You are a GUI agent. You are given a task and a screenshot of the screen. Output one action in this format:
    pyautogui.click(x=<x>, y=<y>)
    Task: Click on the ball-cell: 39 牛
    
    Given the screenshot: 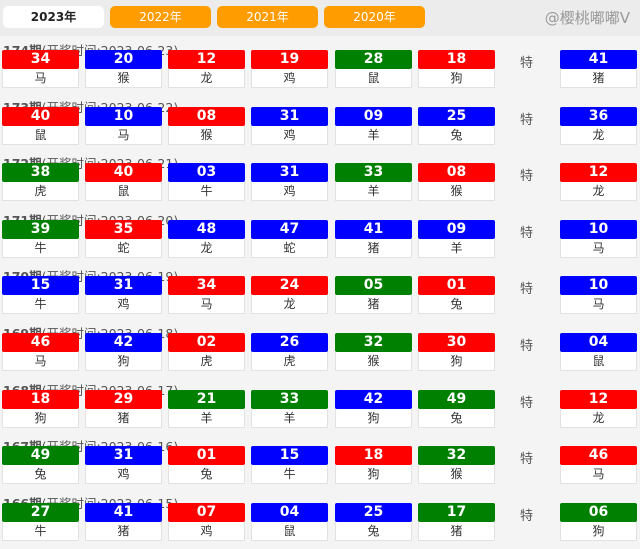 What is the action you would take?
    pyautogui.click(x=40, y=238)
    